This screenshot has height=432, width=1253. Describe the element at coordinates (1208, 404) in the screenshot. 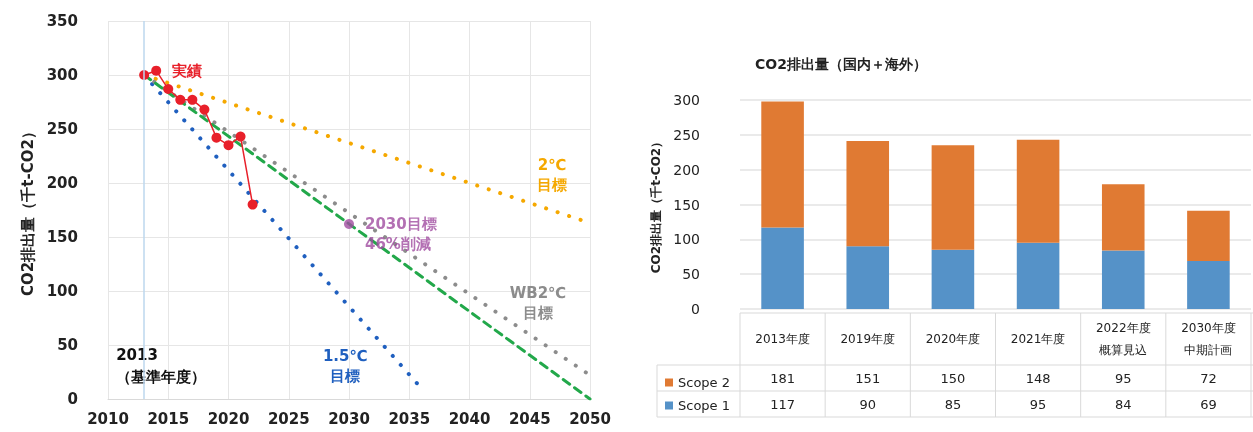

I see `data-label: 69` at that location.